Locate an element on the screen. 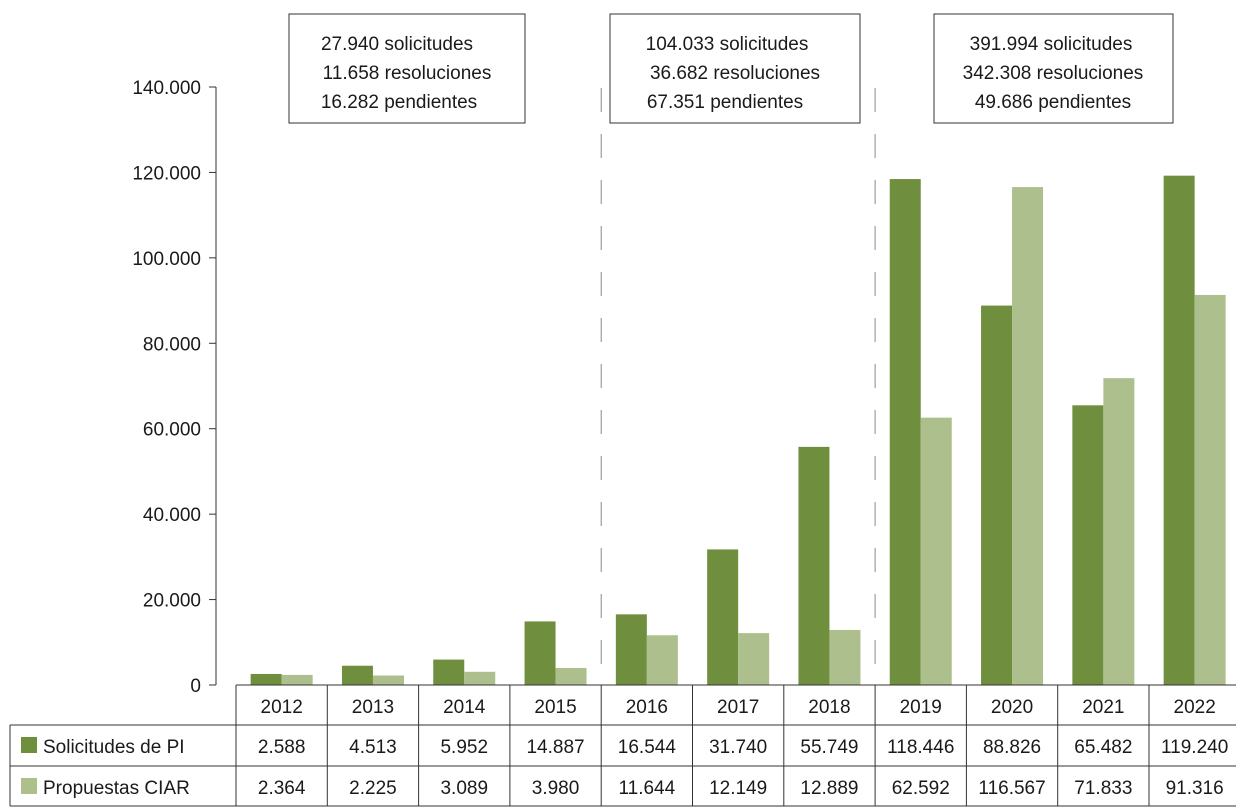 The image size is (1236, 810). bar-solicitudes-2015 is located at coordinates (540, 653).